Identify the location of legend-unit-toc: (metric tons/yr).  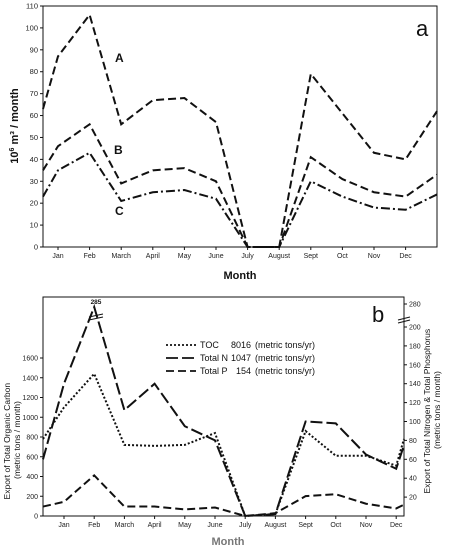
(285, 345).